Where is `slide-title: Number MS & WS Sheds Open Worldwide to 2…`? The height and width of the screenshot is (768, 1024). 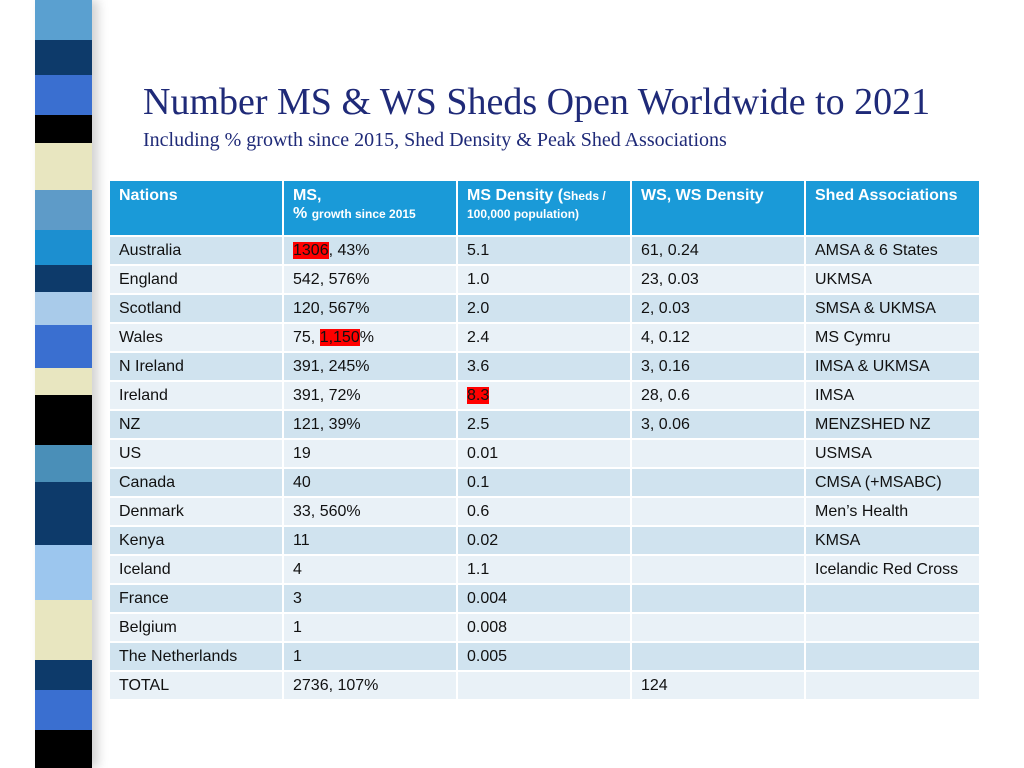 slide-title: Number MS & WS Sheds Open Worldwide to 2… is located at coordinates (537, 102).